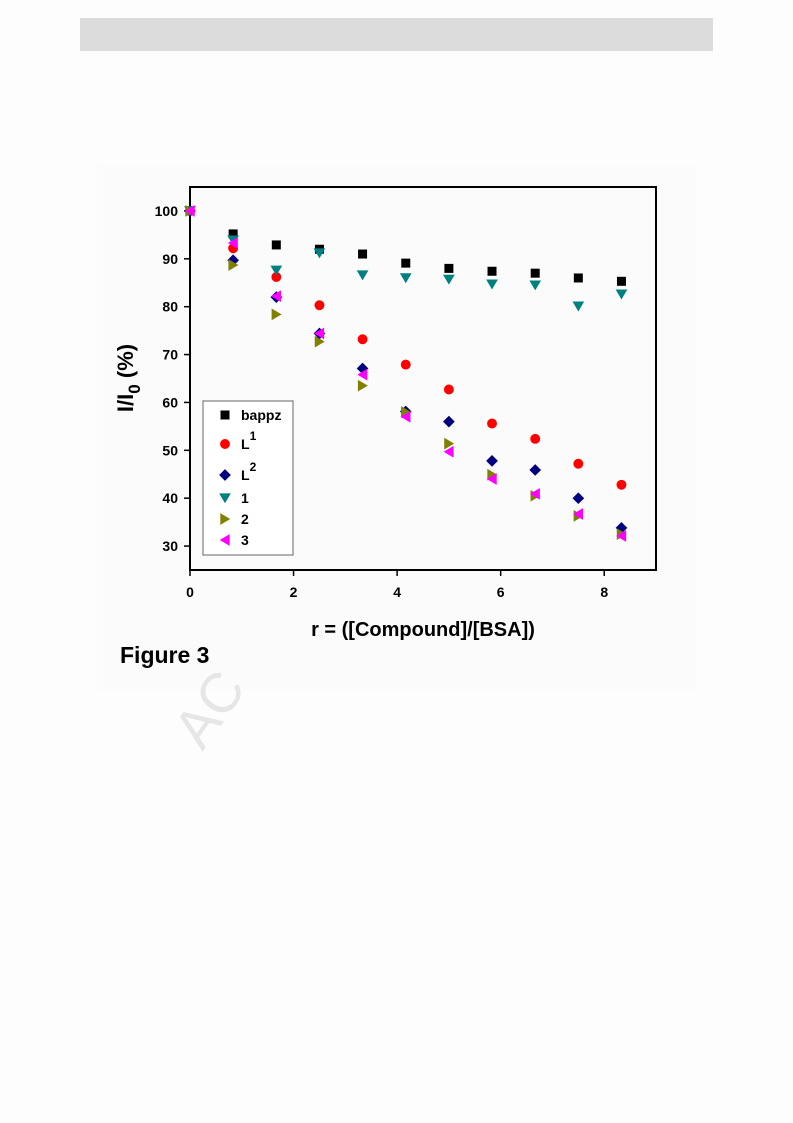 This screenshot has width=793, height=1123. I want to click on legend-name: 1, so click(245, 498).